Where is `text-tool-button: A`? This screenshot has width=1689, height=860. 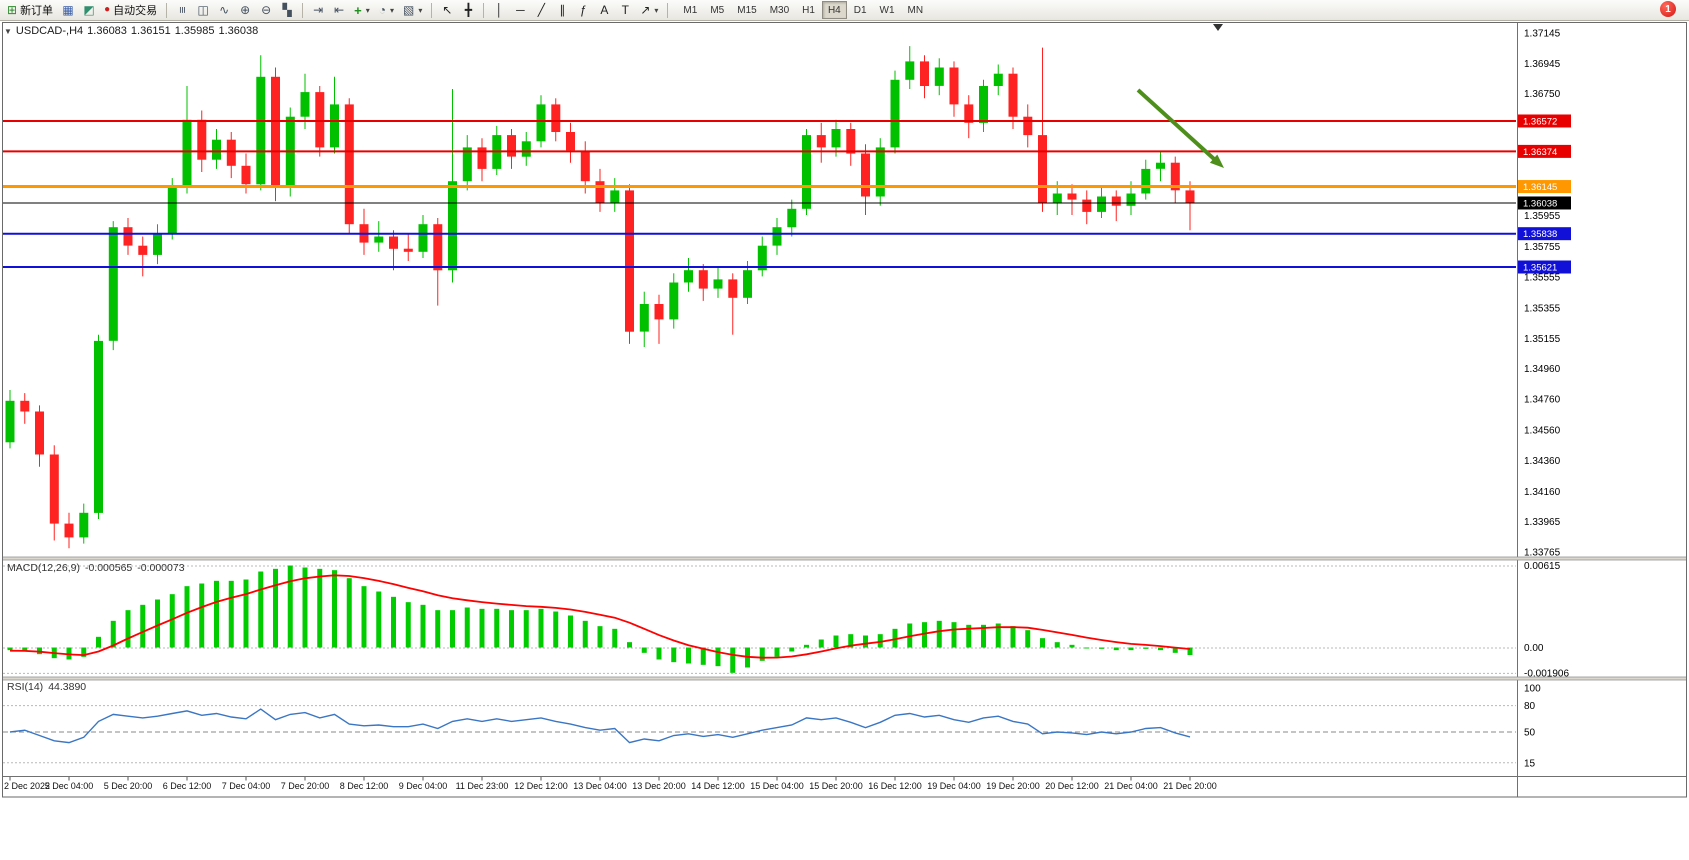
text-tool-button: A is located at coordinates (604, 10).